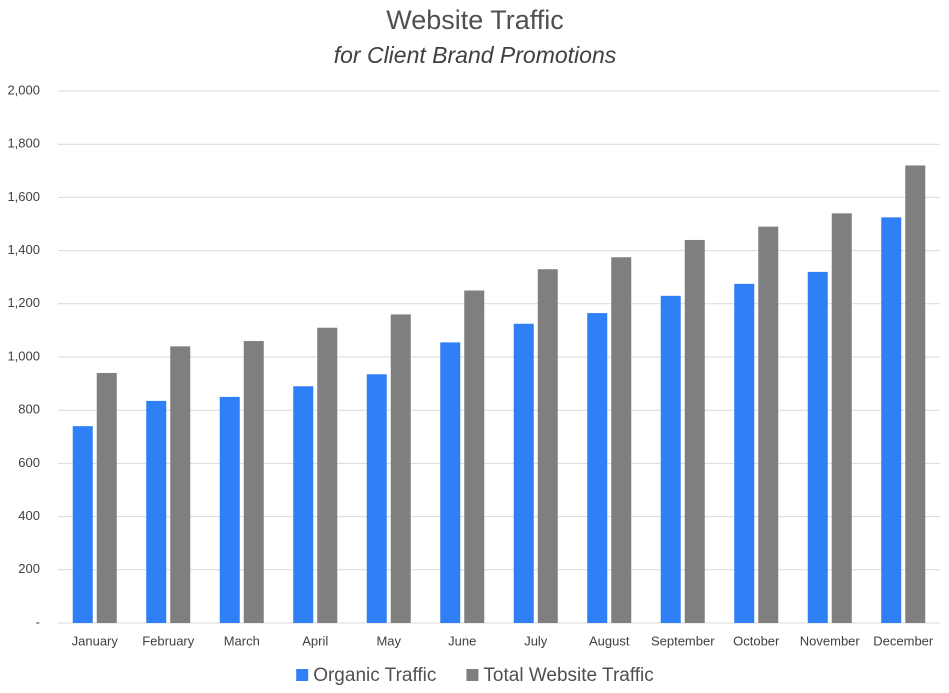 This screenshot has width=949, height=693. What do you see at coordinates (830, 640) in the screenshot?
I see `x-tick-label: November` at bounding box center [830, 640].